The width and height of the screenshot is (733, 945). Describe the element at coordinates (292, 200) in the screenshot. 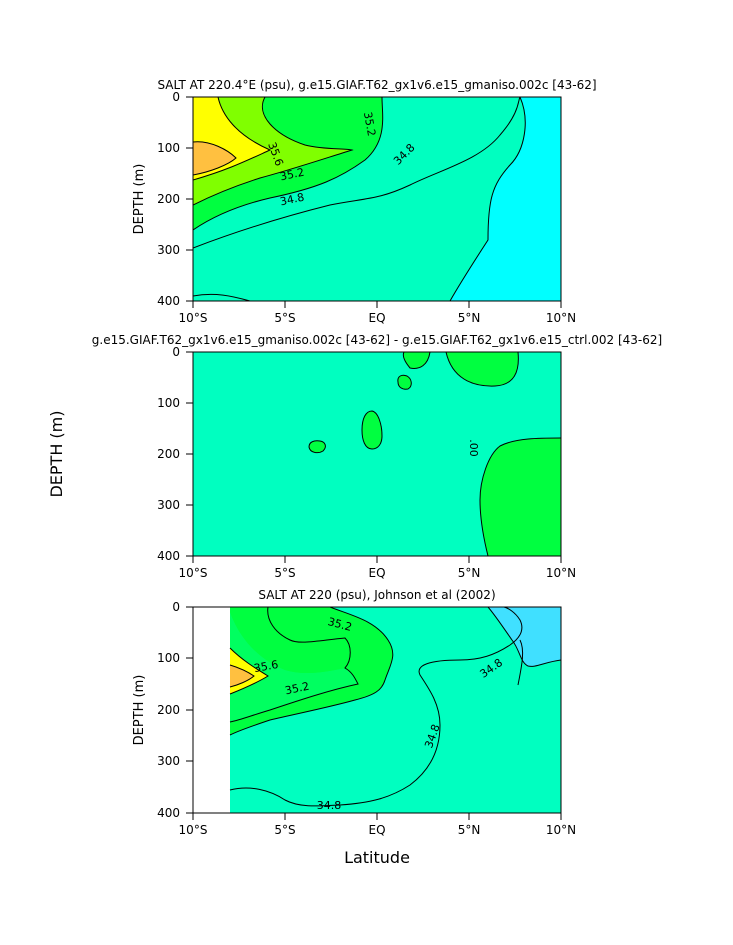

I see `p1-contour-label-4: 34.8` at that location.